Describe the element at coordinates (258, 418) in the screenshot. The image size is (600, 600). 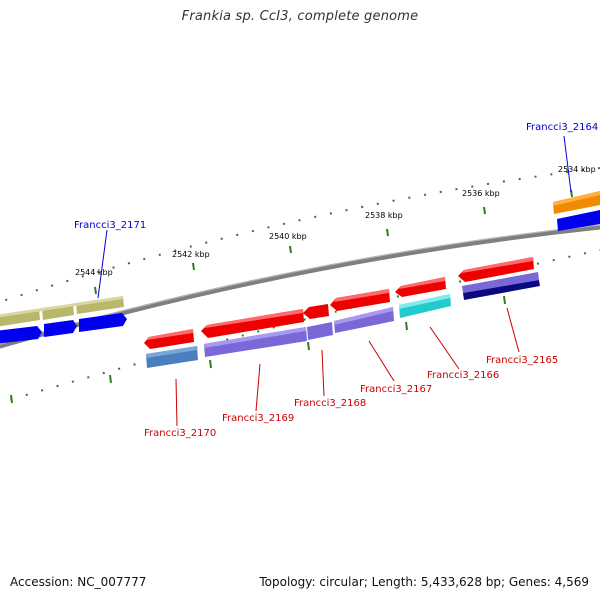
I see `gene-label-2169: Francci3_2169` at that location.